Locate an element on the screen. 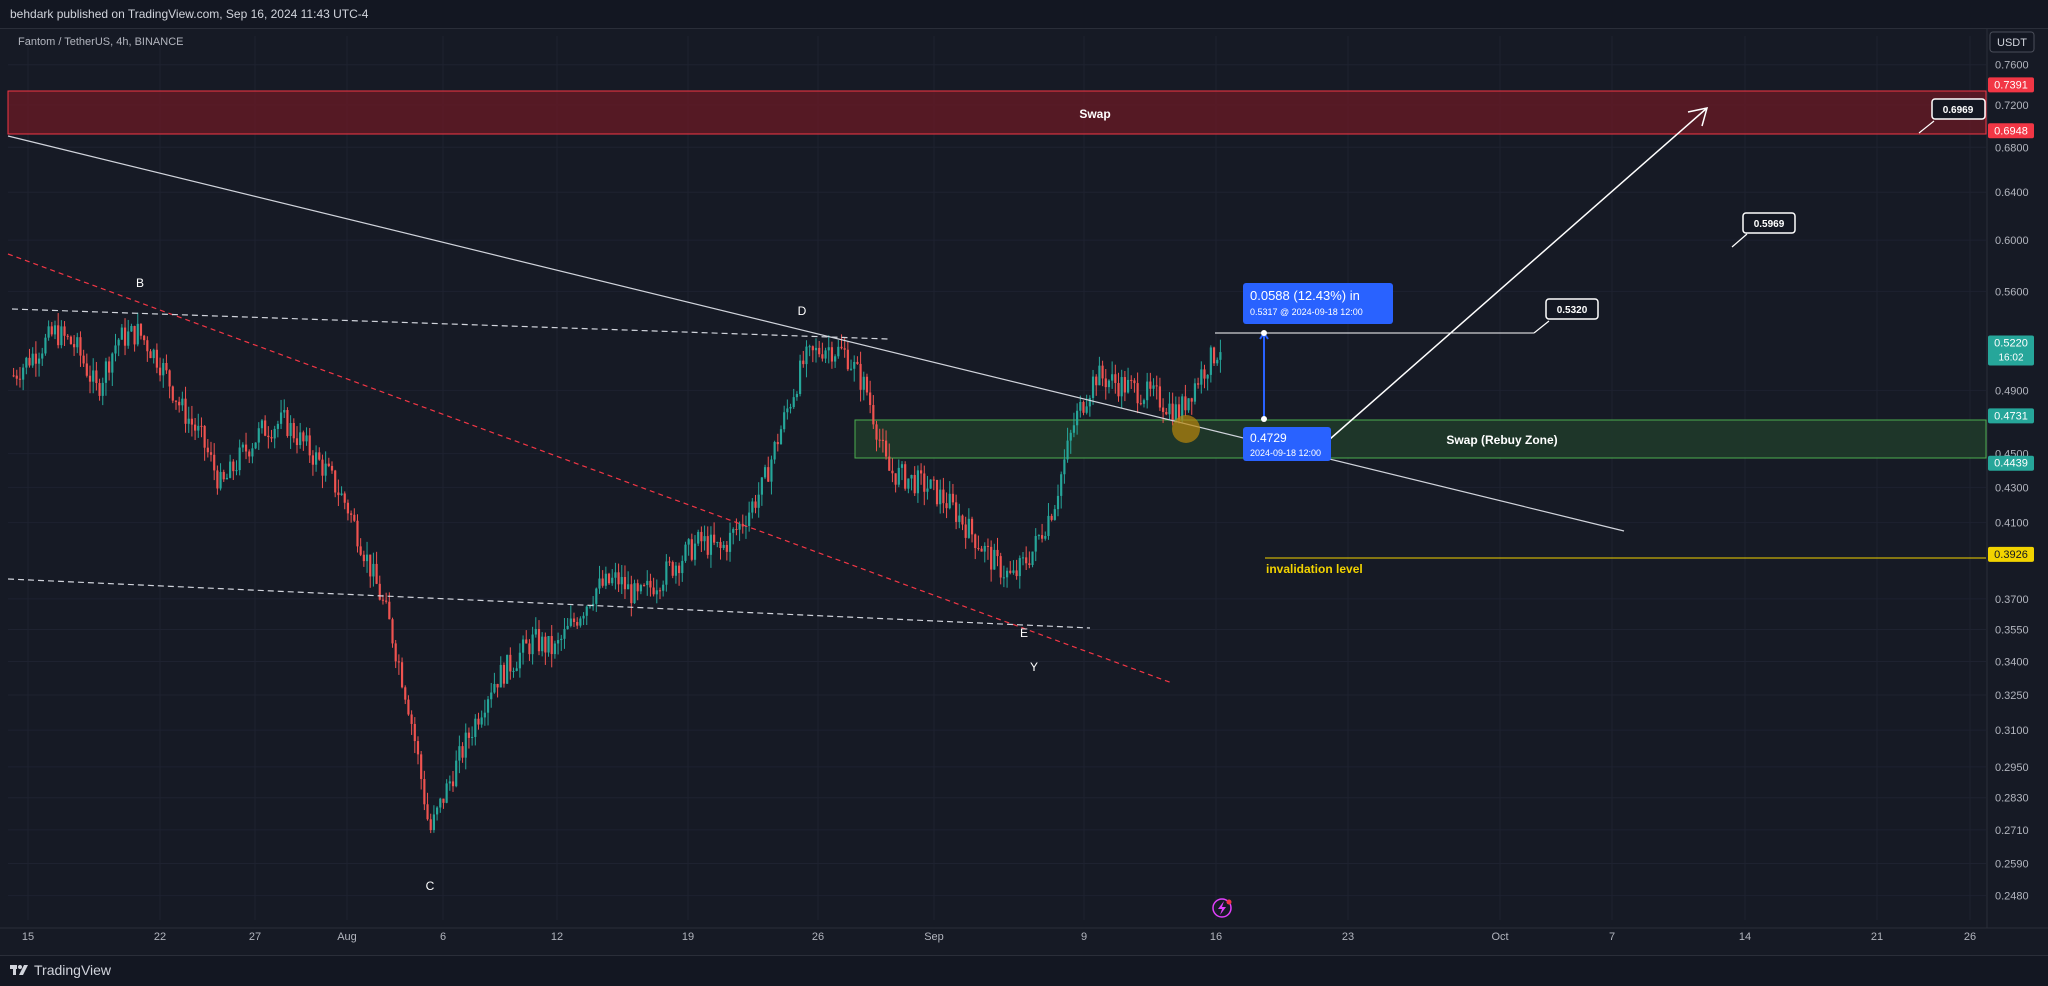 This screenshot has height=986, width=2048. callout-0597-text: 0.5969 is located at coordinates (1769, 224).